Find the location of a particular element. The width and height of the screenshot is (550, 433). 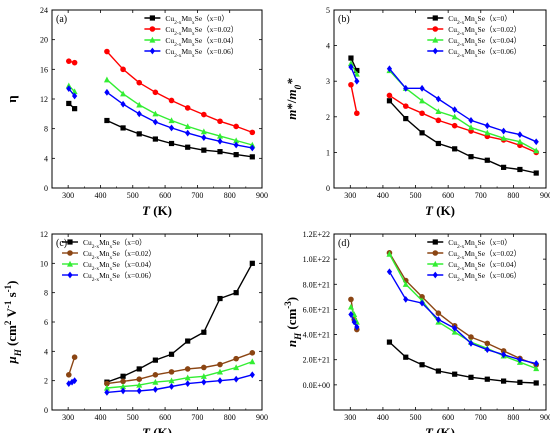

x-tick-label: 600 is located at coordinates (165, 195).